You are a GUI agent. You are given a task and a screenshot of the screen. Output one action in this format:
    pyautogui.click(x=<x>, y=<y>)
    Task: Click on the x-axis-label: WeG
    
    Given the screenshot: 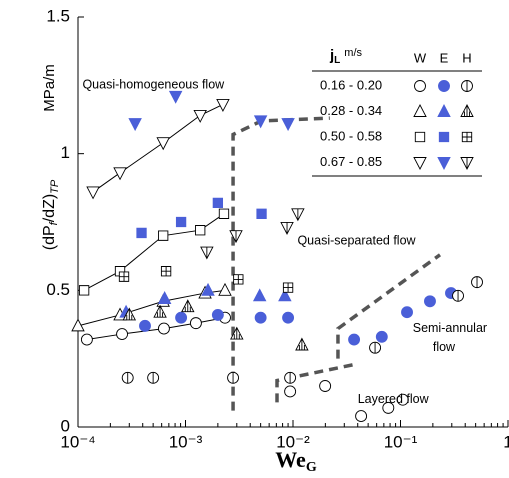 What is the action you would take?
    pyautogui.click(x=296, y=461)
    